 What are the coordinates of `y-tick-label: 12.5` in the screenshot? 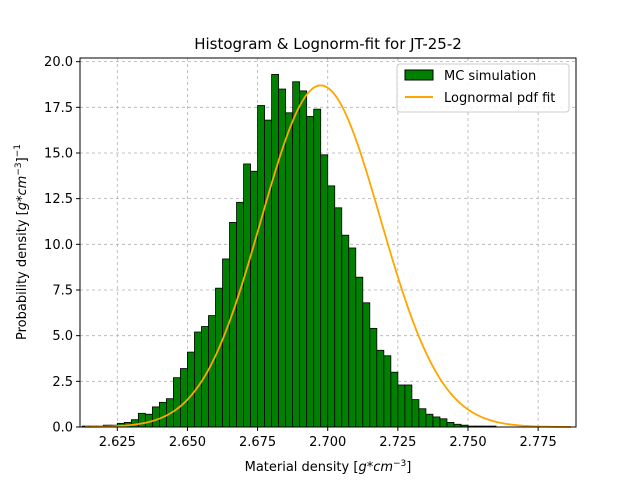 It's located at (58, 199).